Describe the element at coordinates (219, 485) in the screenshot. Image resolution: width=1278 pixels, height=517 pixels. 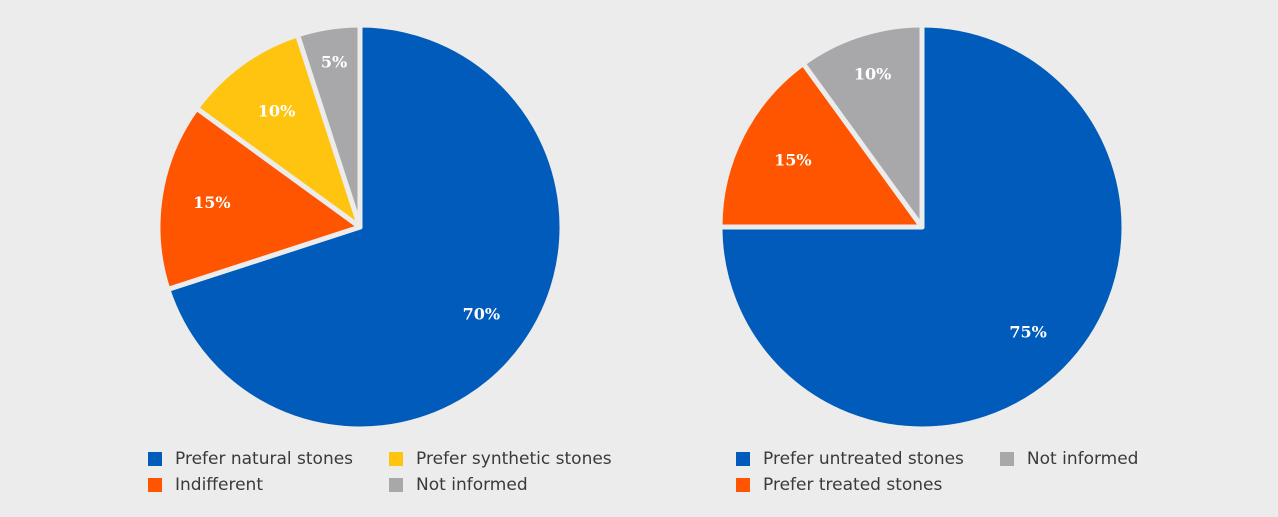
I see `legend-label: Indifferent` at that location.